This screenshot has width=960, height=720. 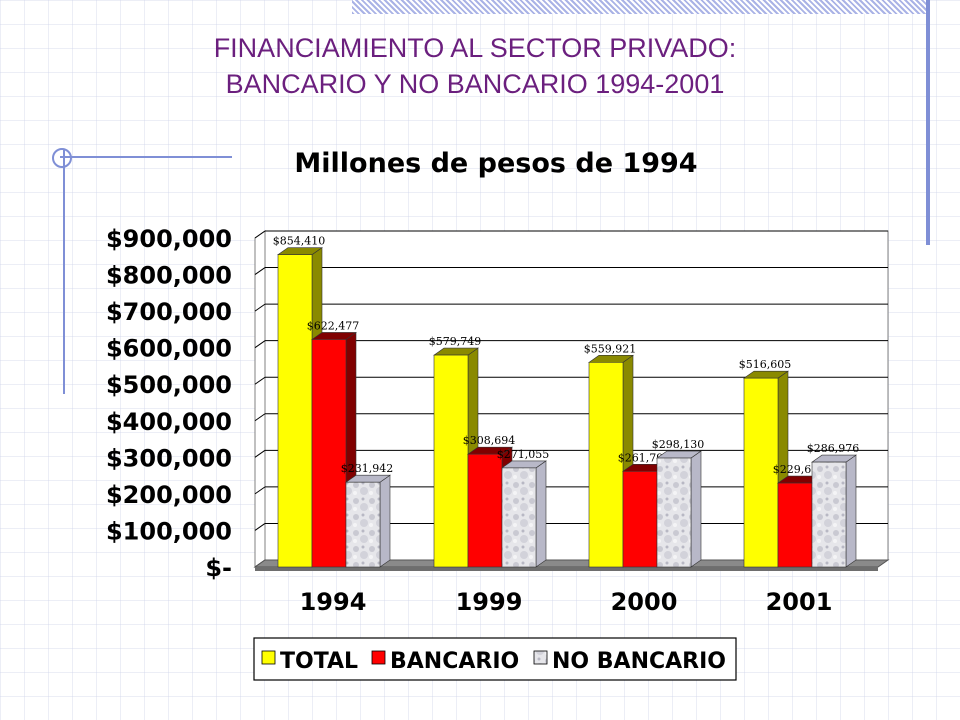 I want to click on decorative-top-band, so click(x=640, y=7).